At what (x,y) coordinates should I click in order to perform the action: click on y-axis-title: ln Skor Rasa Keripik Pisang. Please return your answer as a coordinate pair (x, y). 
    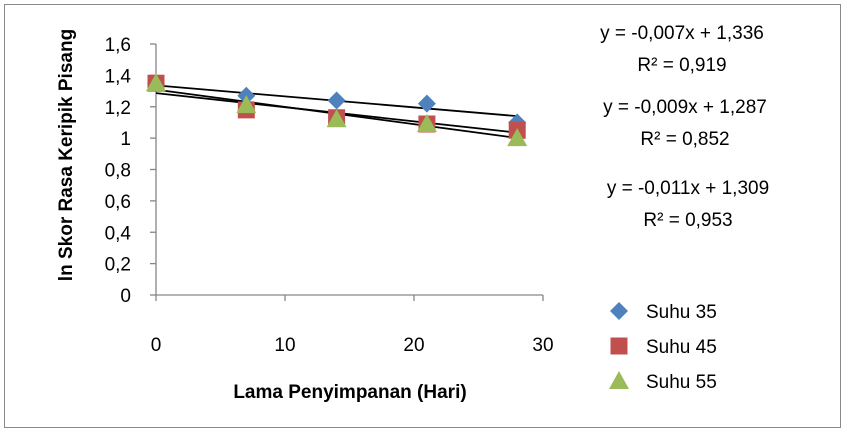
    Looking at the image, I should click on (66, 155).